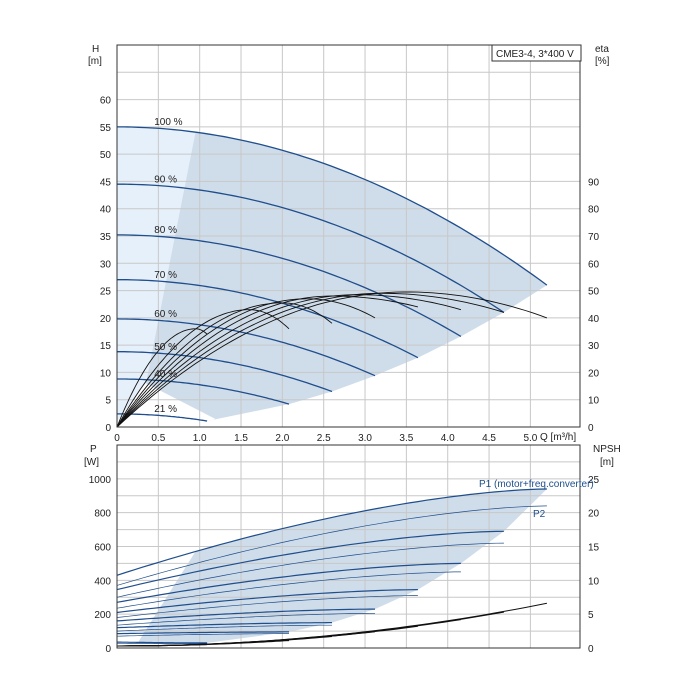 This screenshot has width=700, height=700. I want to click on x-tick-label: 1.0, so click(200, 438).